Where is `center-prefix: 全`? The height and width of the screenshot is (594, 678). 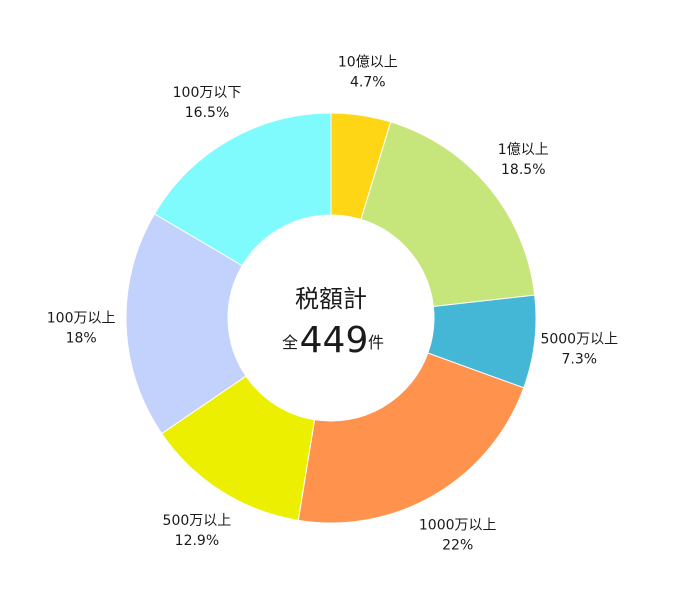 center-prefix: 全 is located at coordinates (290, 342).